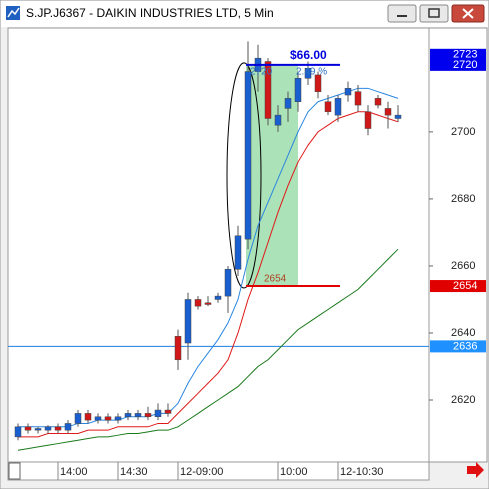  I want to click on measure-pct: 2.49 %, so click(311, 72).